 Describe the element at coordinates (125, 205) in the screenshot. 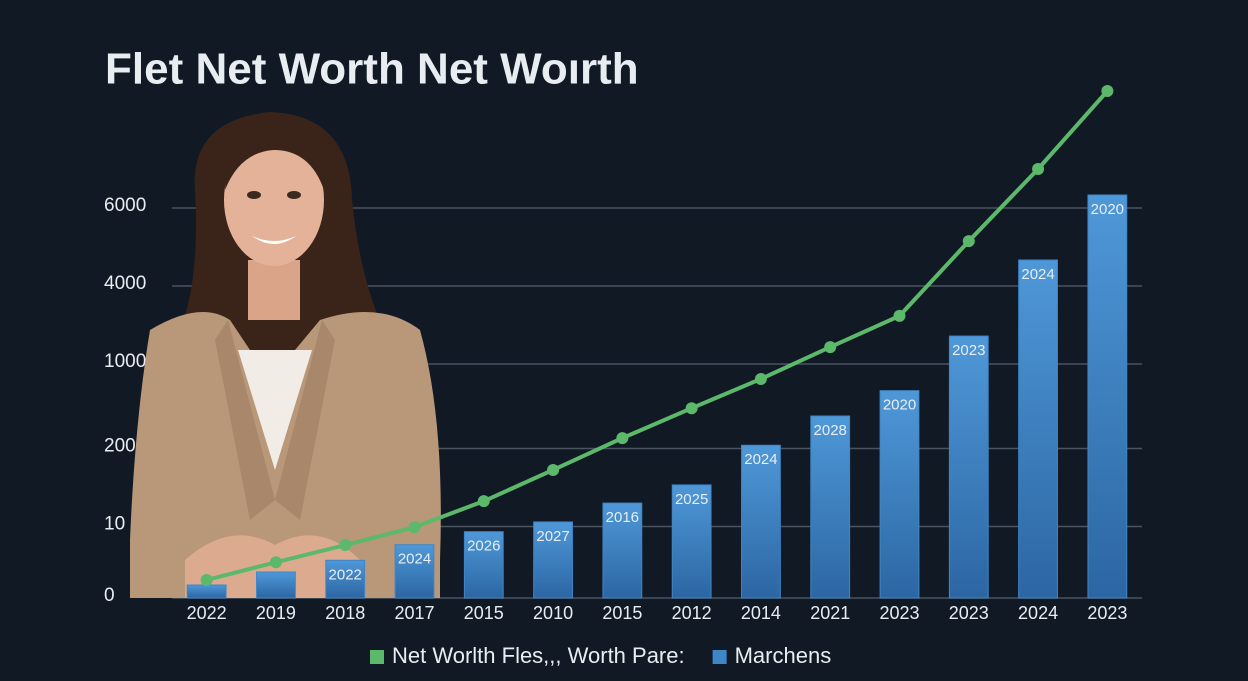

I see `y-tick-label: 6000` at that location.